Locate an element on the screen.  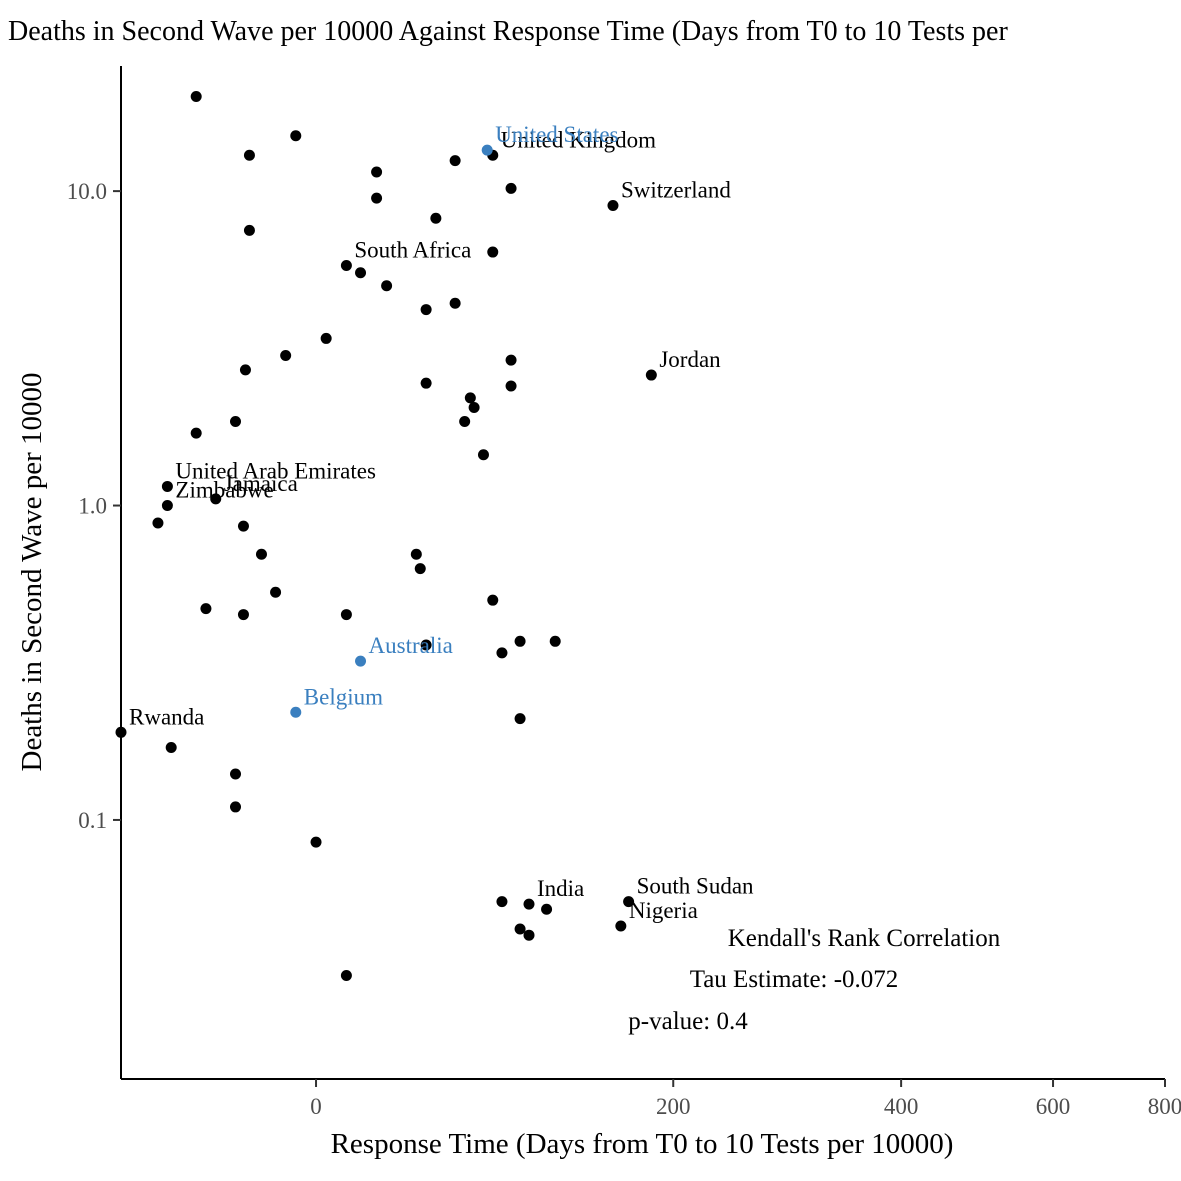
point-label: Belgium is located at coordinates (343, 696).